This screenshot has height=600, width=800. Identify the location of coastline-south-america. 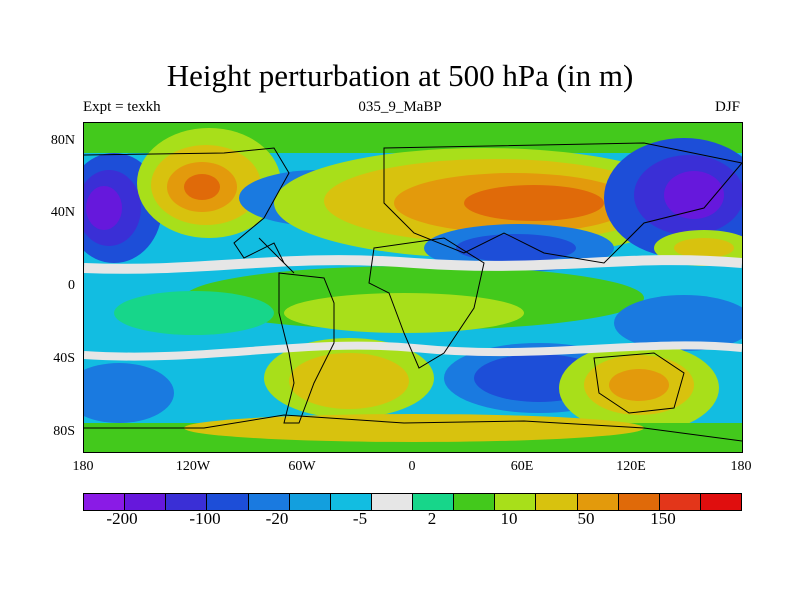
(306, 348).